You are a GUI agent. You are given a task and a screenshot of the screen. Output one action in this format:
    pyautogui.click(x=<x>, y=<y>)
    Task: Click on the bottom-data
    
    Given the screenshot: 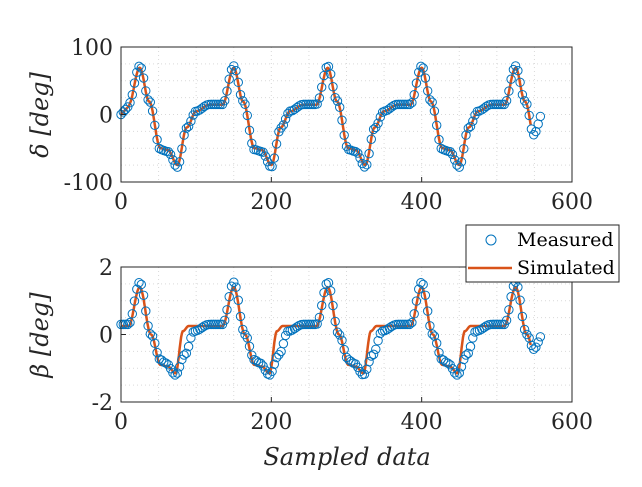 What is the action you would take?
    pyautogui.click(x=331, y=328)
    